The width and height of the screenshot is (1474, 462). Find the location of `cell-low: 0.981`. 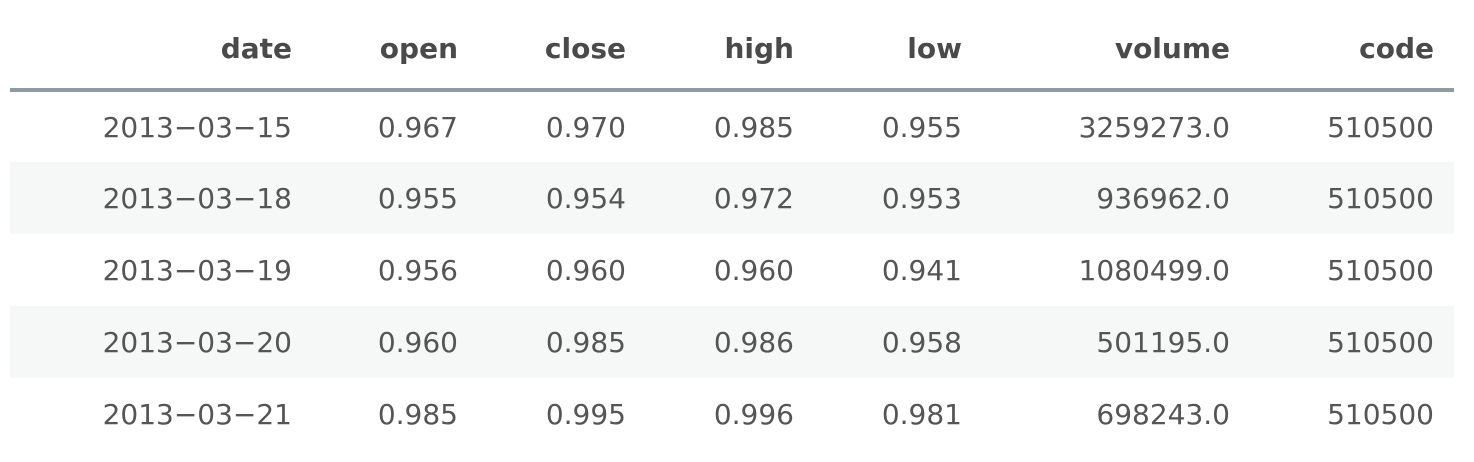

cell-low: 0.981 is located at coordinates (921, 414).